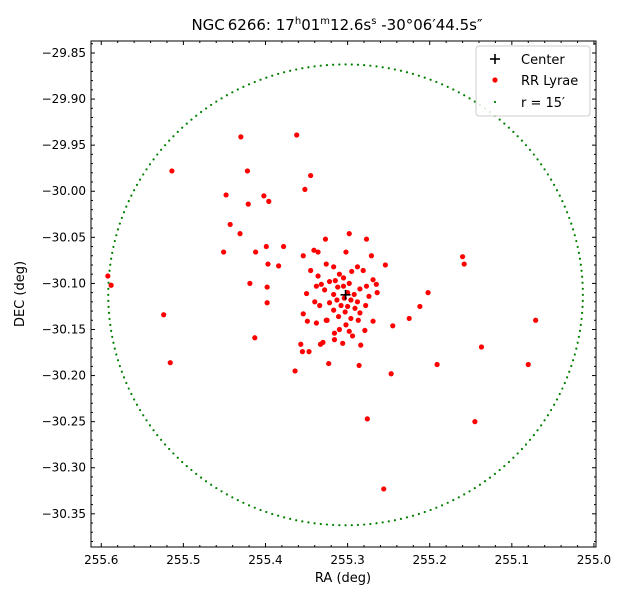  What do you see at coordinates (549, 81) in the screenshot?
I see `legend-label-rr-lyrae: RR Lyrae` at bounding box center [549, 81].